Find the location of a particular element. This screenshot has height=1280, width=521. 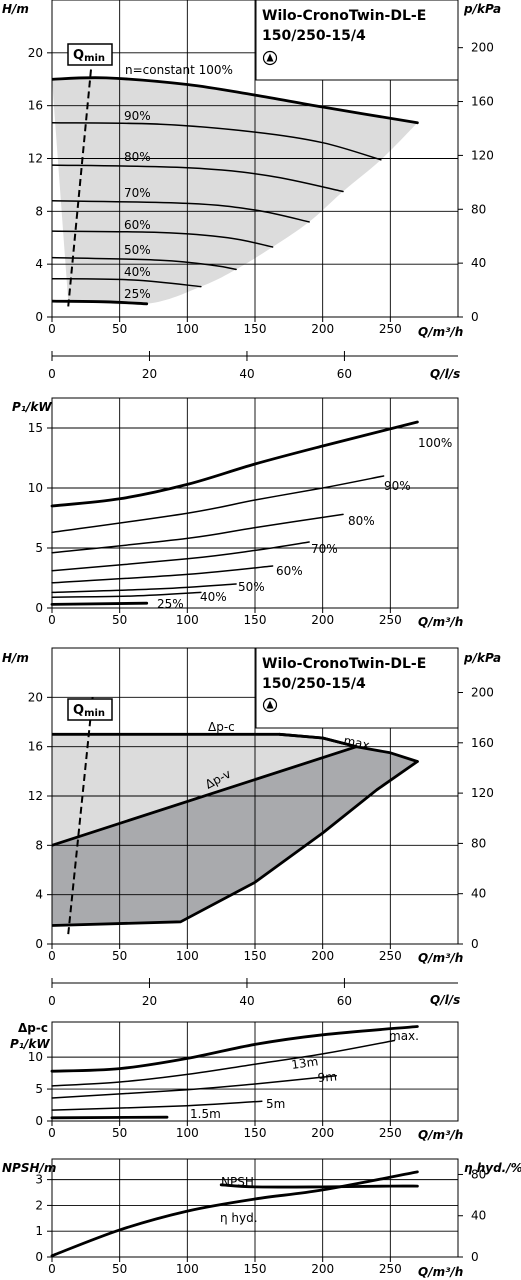

y-axis-title-control: Δp-c is located at coordinates (33, 1028).